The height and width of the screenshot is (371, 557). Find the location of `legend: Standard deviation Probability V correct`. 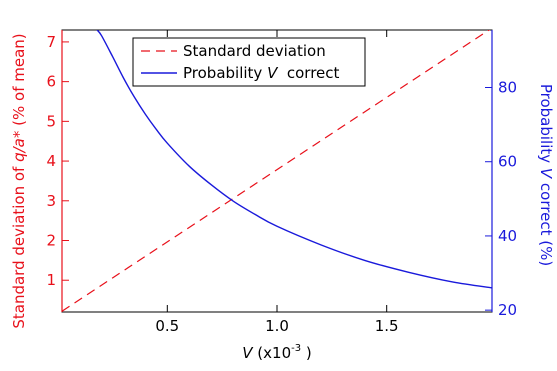

legend: Standard deviation Probability V correct is located at coordinates (249, 62).